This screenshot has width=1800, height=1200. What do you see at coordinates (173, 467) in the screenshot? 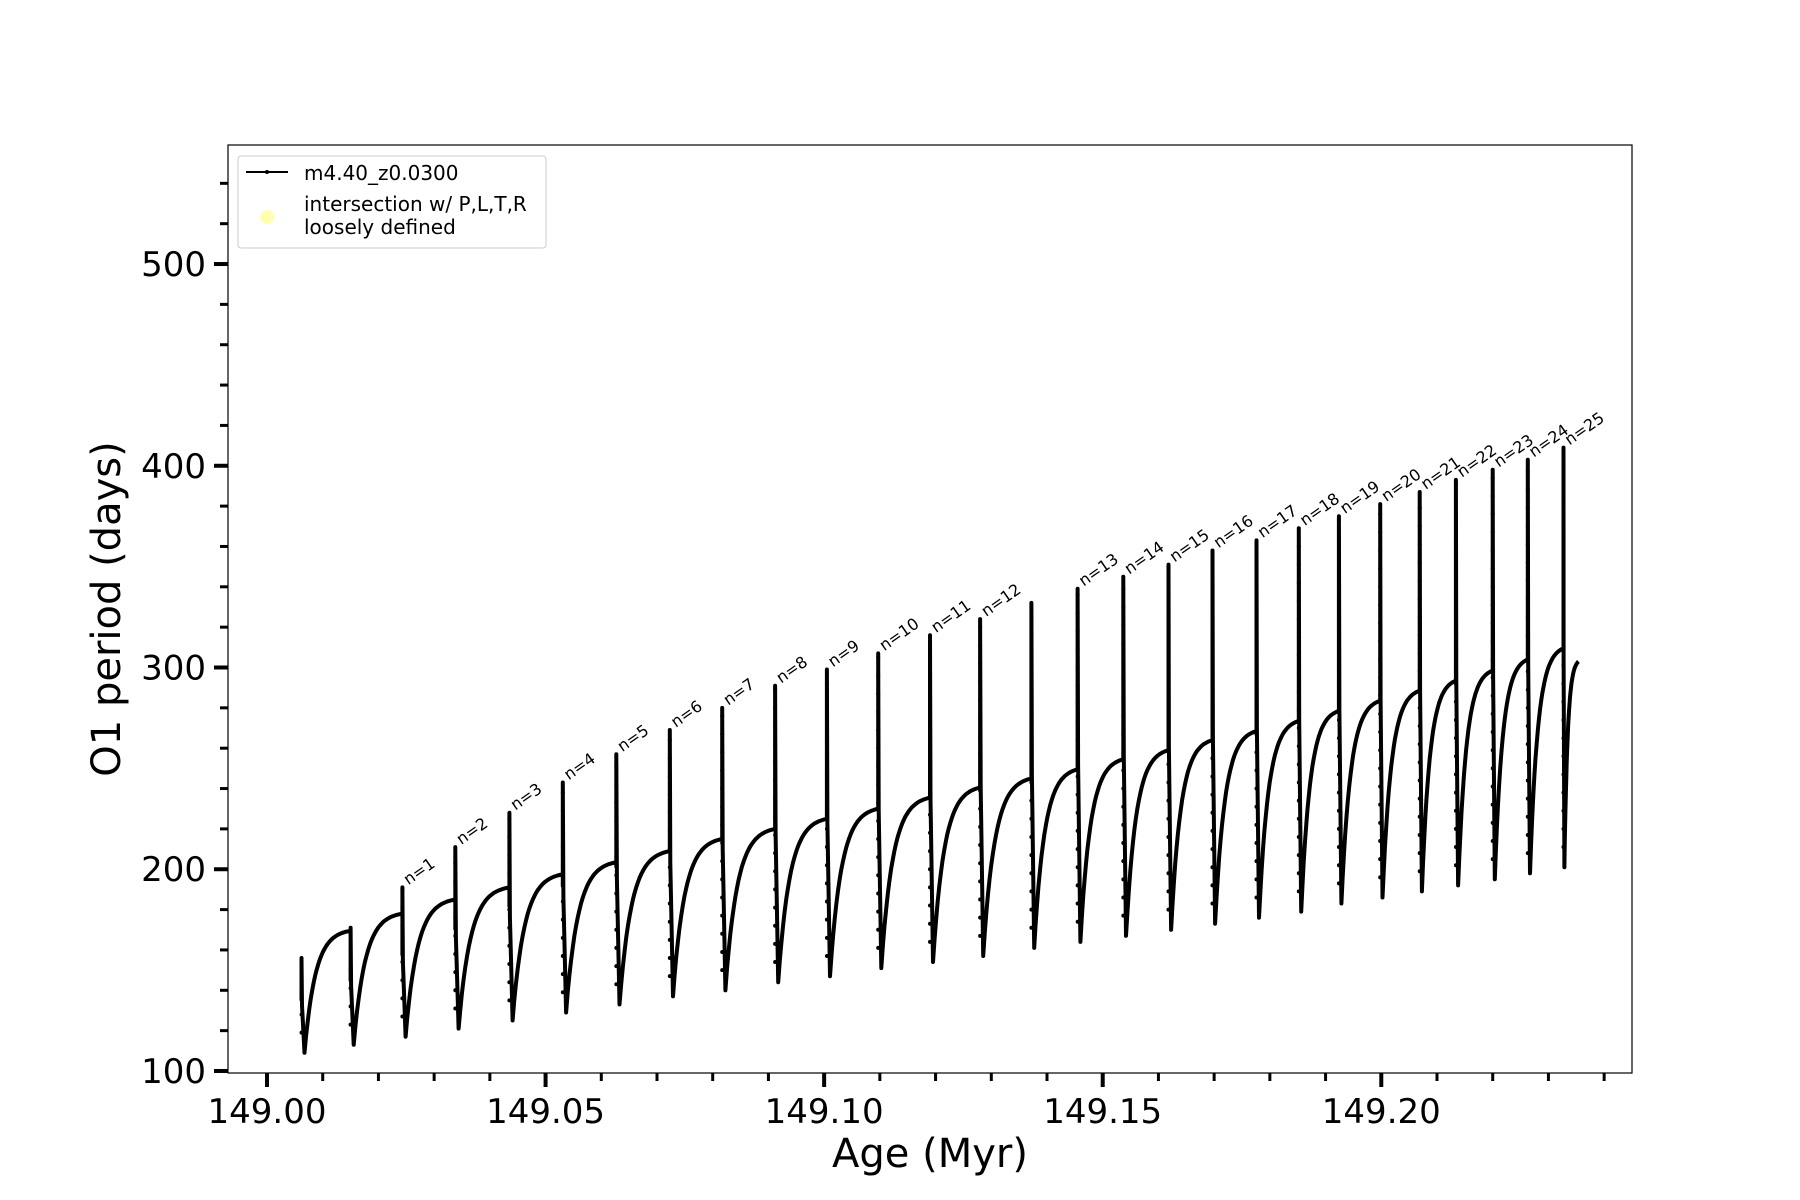
I see `y-tick-label: 400` at bounding box center [173, 467].